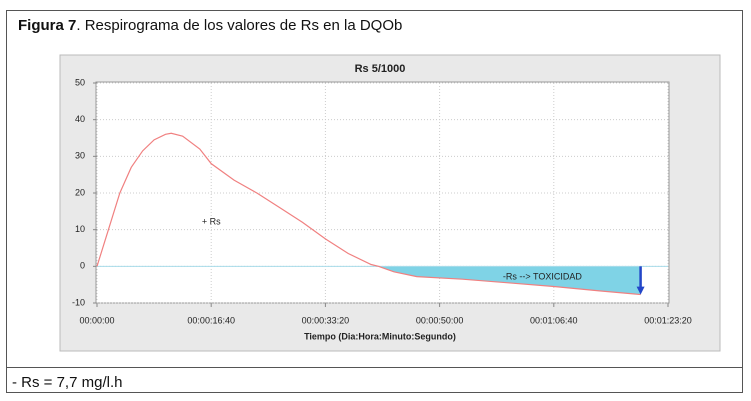 This screenshot has width=751, height=401. Describe the element at coordinates (80, 82) in the screenshot. I see `y-tick-label: 50` at that location.